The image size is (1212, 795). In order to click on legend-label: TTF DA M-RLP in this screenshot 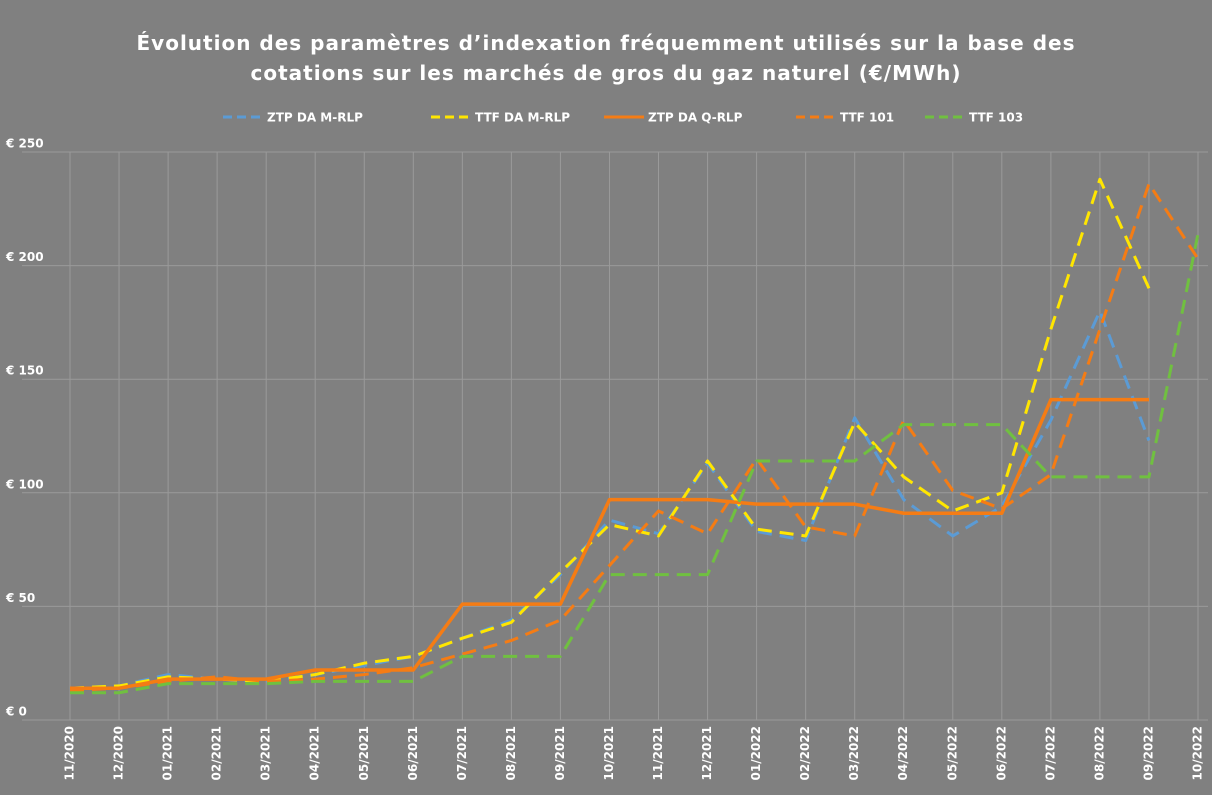, I will do `click(522, 118)`.